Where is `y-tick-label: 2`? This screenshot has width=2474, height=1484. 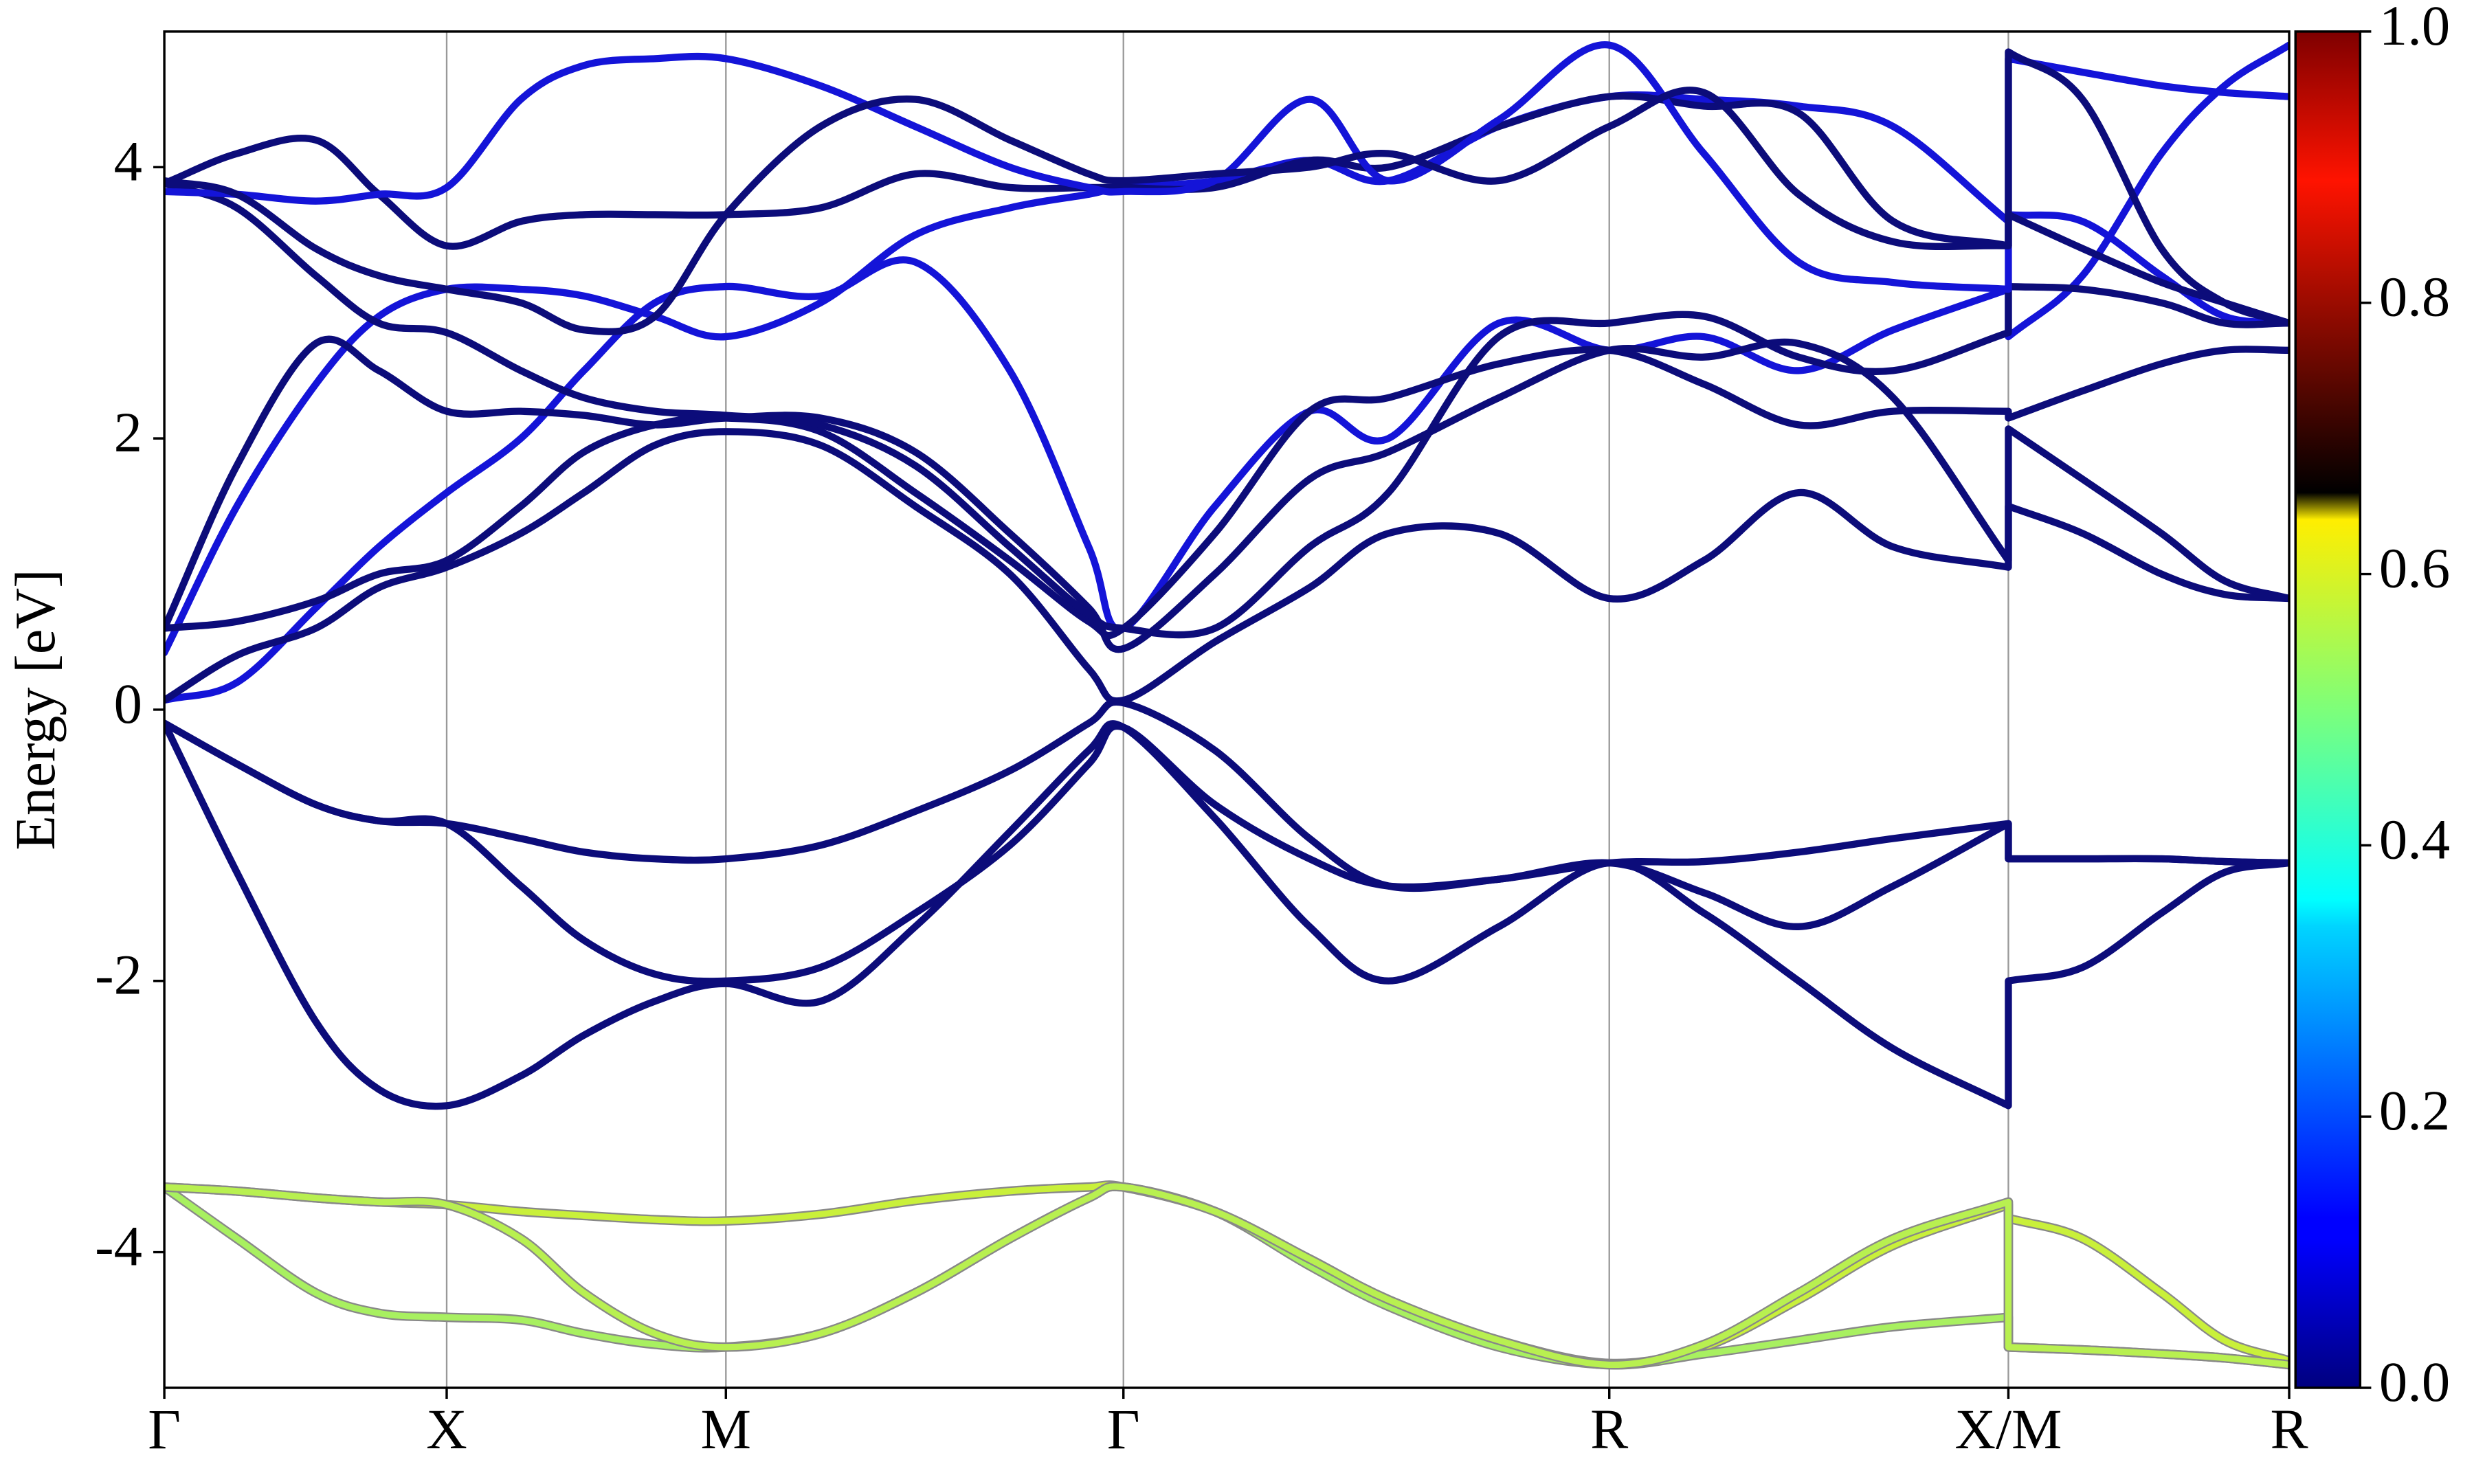
y-tick-label: 2 is located at coordinates (128, 433).